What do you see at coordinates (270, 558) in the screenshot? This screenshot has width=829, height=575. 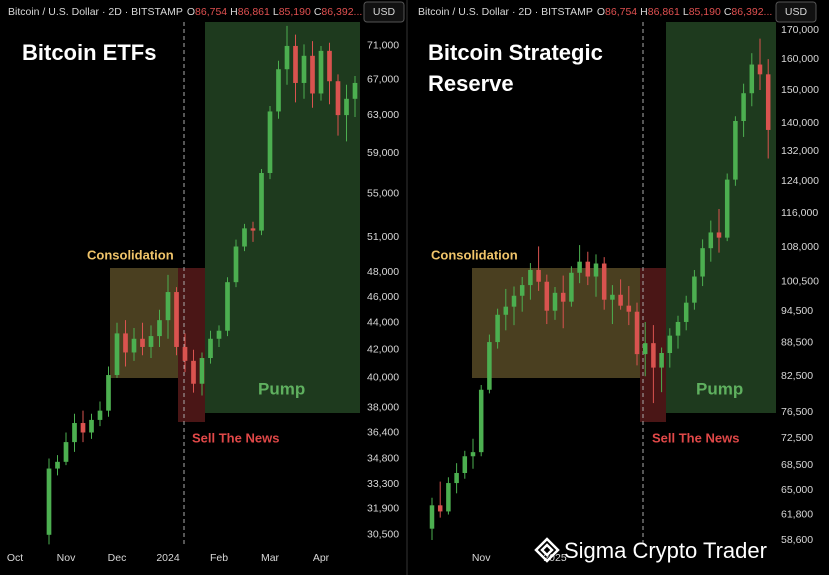 I see `x-tick-label: Mar` at bounding box center [270, 558].